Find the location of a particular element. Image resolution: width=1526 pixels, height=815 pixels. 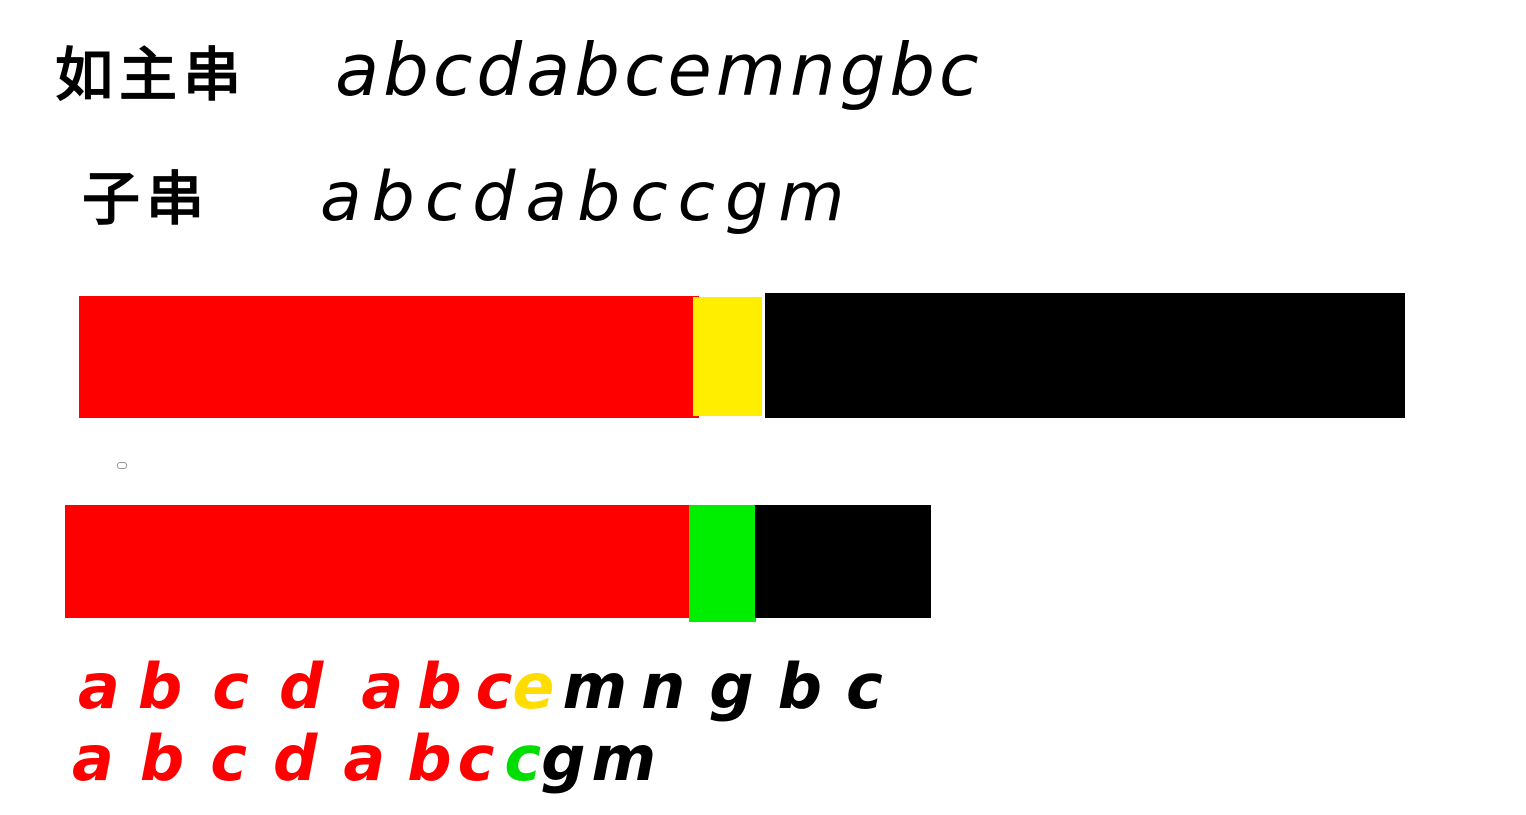

sub-string-label: 子串 is located at coordinates (146, 199).